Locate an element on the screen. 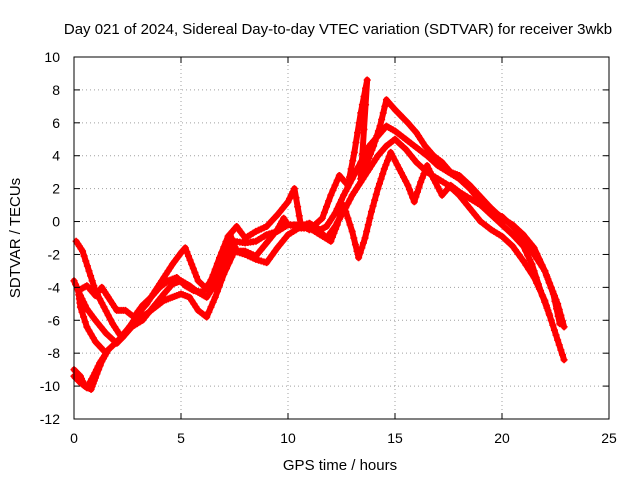  y-tick-label: -12 is located at coordinates (50, 419).